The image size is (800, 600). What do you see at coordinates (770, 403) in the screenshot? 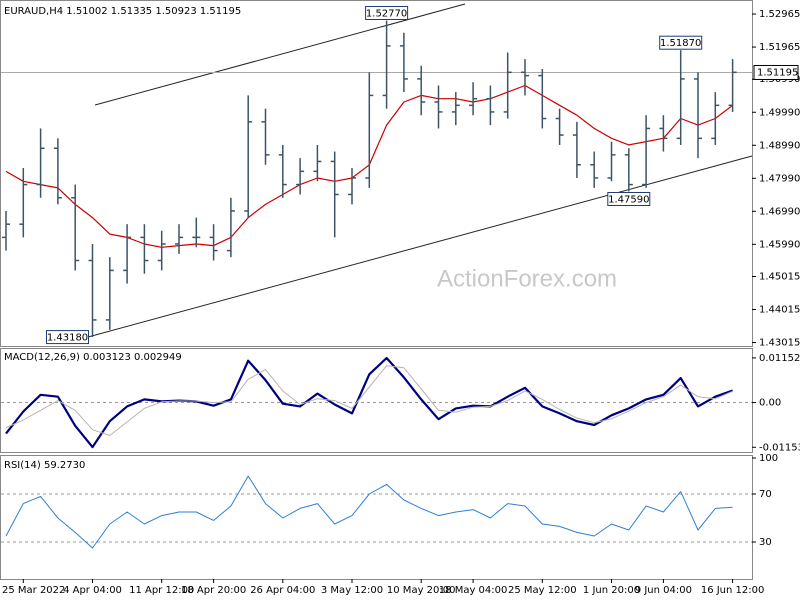
I see `y-tick-label: 0.00` at bounding box center [770, 403].